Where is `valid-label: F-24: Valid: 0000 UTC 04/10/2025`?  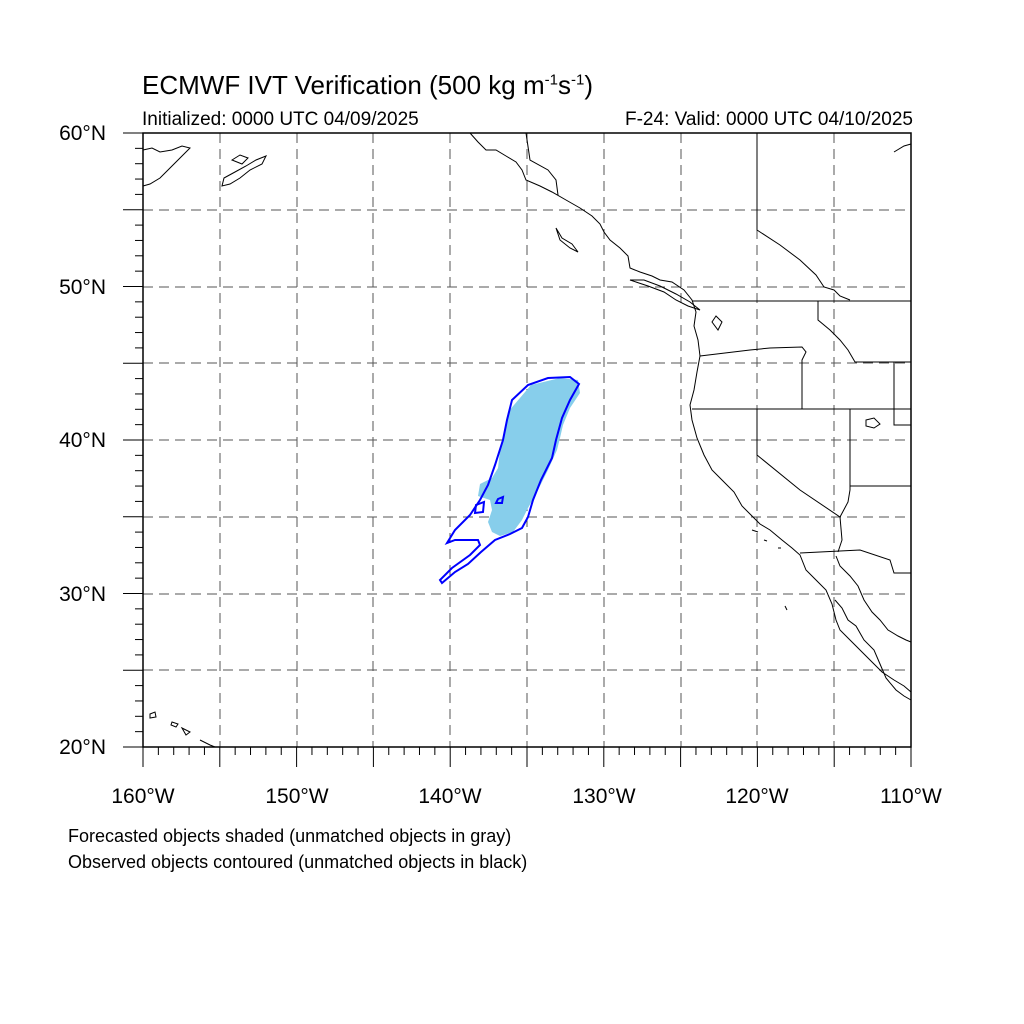 valid-label: F-24: Valid: 0000 UTC 04/10/2025 is located at coordinates (769, 119).